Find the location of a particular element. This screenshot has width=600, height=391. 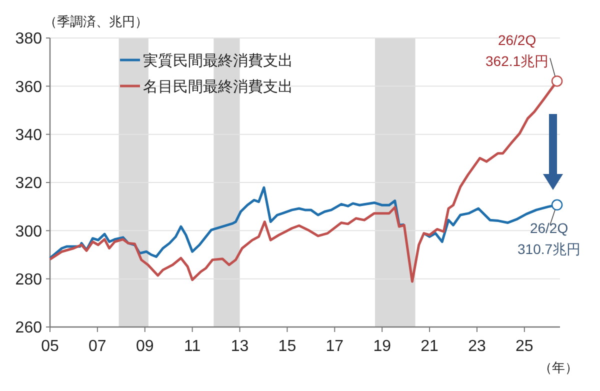

y-tick-label: 380 is located at coordinates (28, 39).